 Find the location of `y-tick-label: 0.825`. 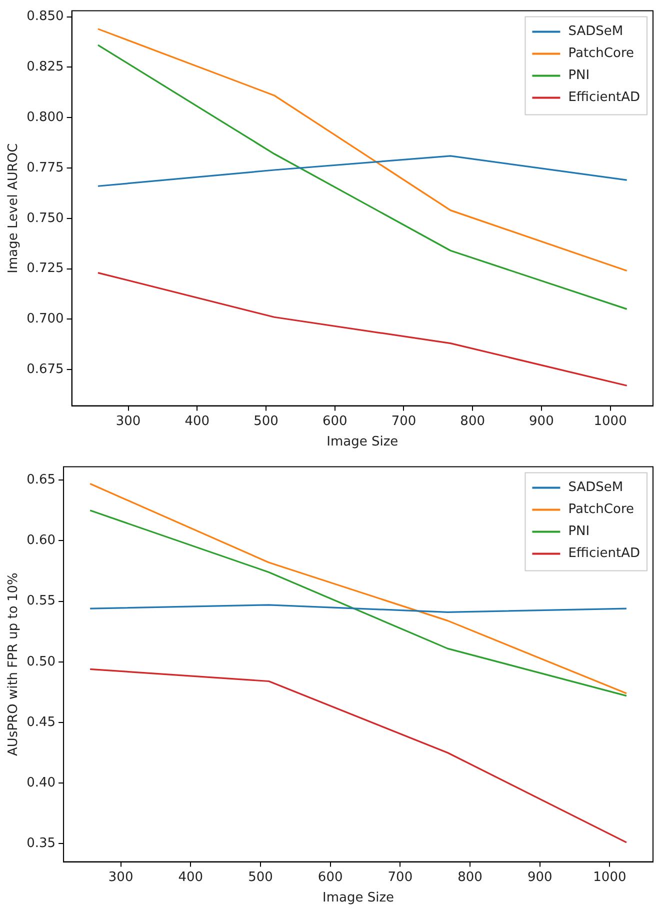

y-tick-label: 0.825 is located at coordinates (45, 67).